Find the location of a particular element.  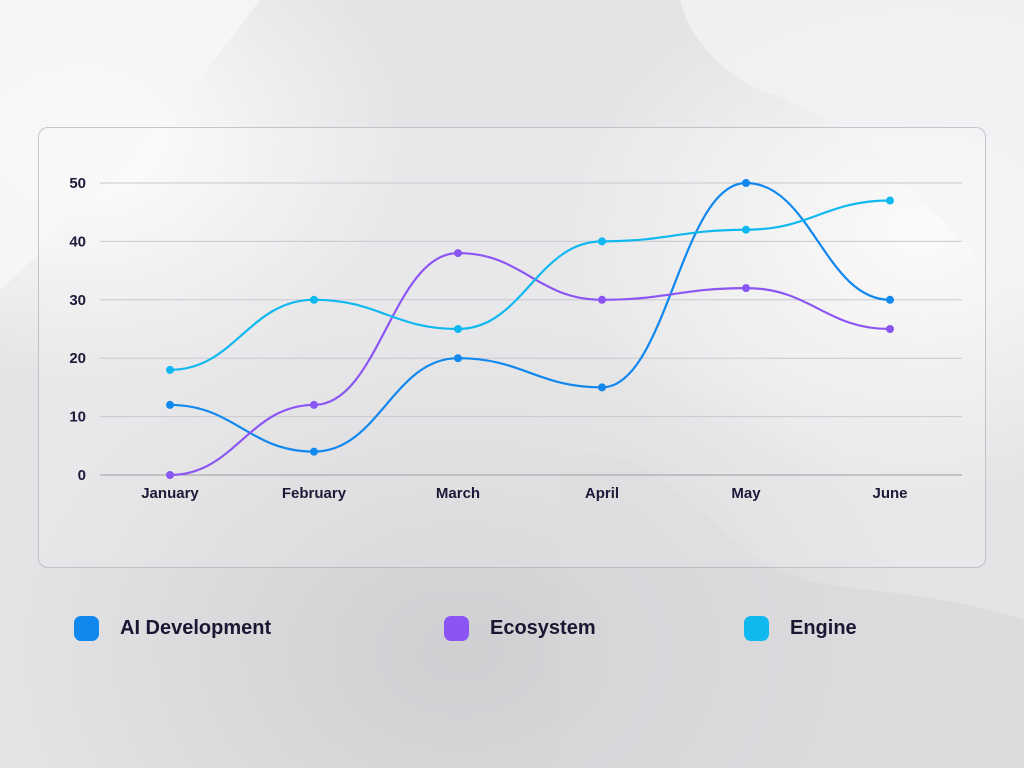

legend-item-ai-development: AI Development is located at coordinates (172, 628).